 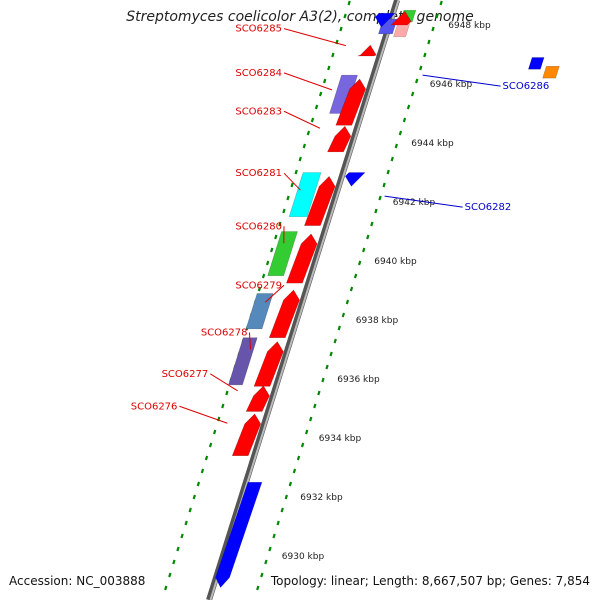 I want to click on gene-SCO6280, so click(x=301, y=258).